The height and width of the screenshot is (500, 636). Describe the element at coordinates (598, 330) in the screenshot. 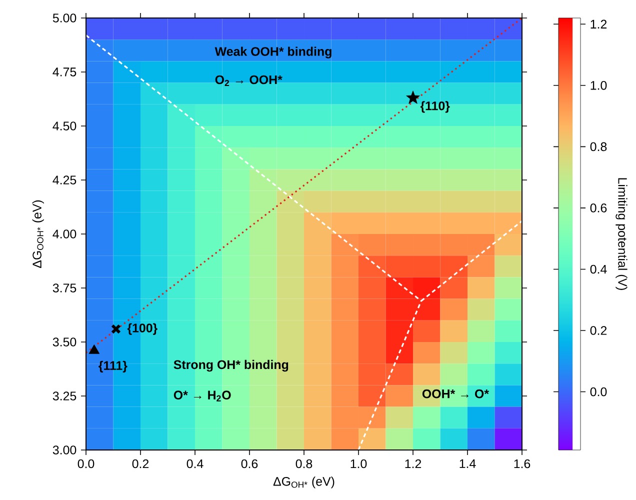

I see `color-bar-label: 0.2` at that location.